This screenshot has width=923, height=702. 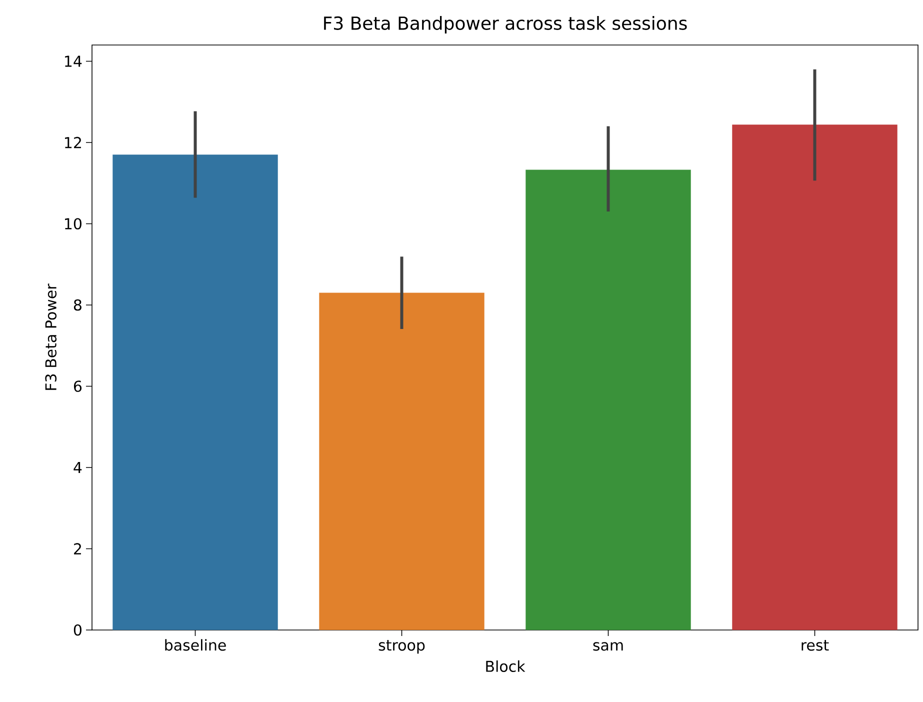 What do you see at coordinates (51, 337) in the screenshot?
I see `y-axis-title: F3 Beta Power` at bounding box center [51, 337].